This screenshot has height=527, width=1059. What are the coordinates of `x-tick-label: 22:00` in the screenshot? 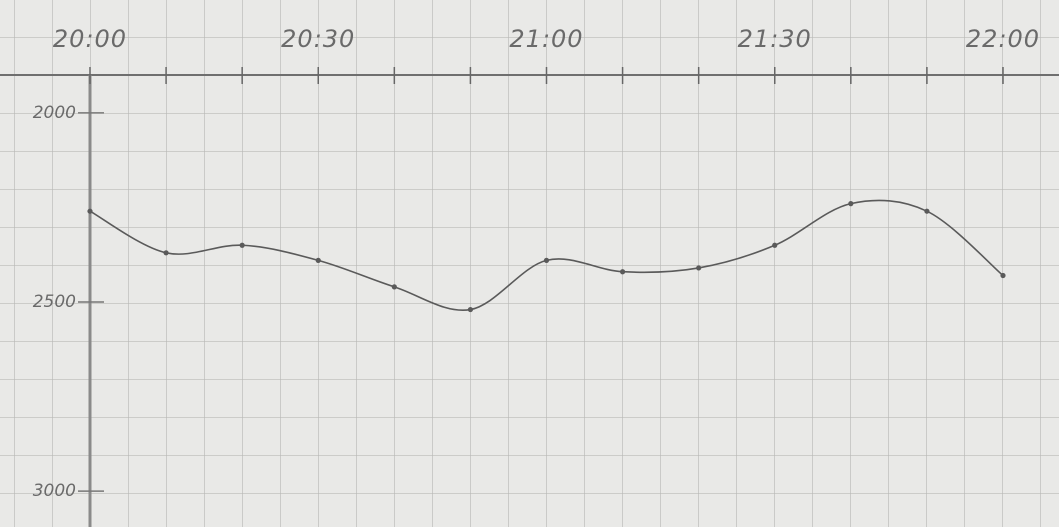 It's located at (1003, 39).